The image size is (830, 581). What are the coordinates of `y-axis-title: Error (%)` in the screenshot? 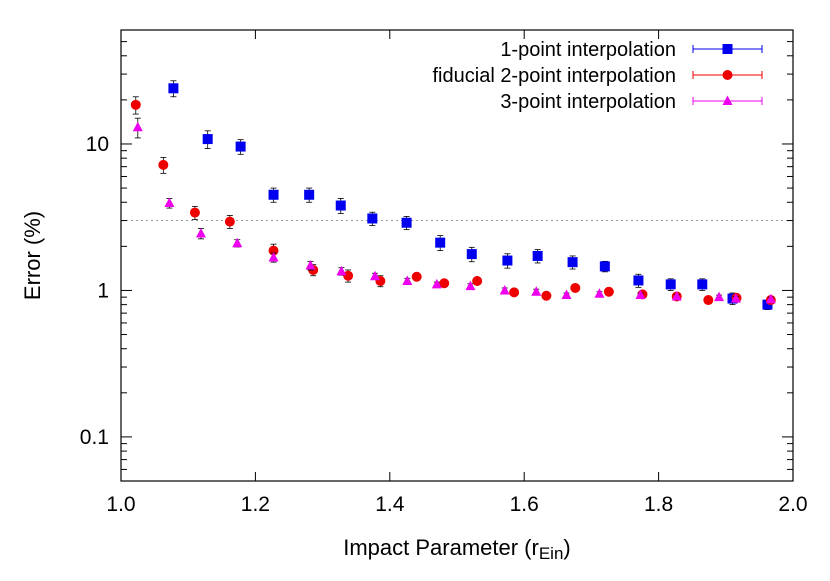 It's located at (32, 255).